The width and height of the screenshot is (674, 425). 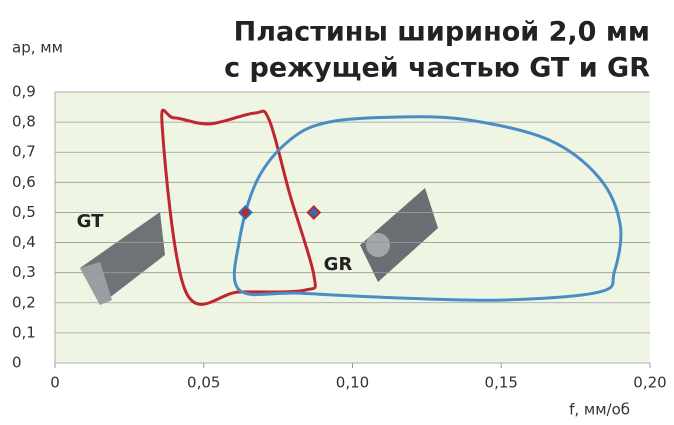 I want to click on x-tick-label: 0,05, so click(x=203, y=383).